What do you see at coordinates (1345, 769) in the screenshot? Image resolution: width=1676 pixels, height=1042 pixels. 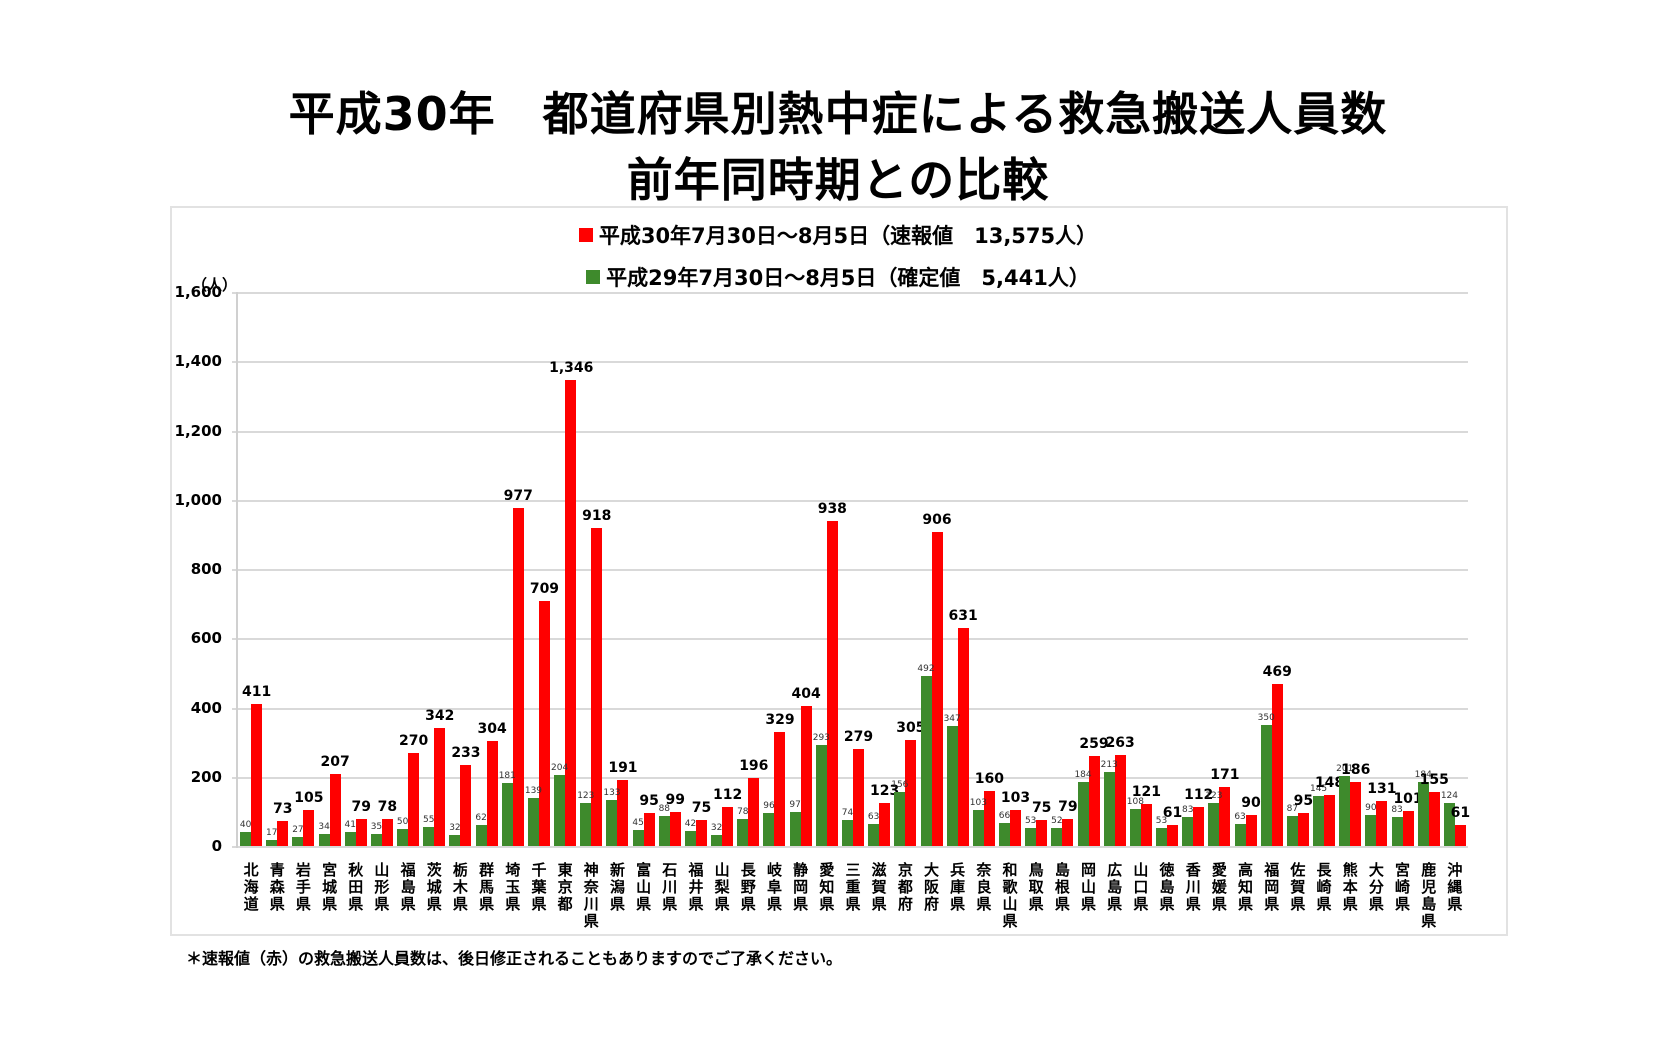 I see `value-label-2017: 201` at bounding box center [1345, 769].